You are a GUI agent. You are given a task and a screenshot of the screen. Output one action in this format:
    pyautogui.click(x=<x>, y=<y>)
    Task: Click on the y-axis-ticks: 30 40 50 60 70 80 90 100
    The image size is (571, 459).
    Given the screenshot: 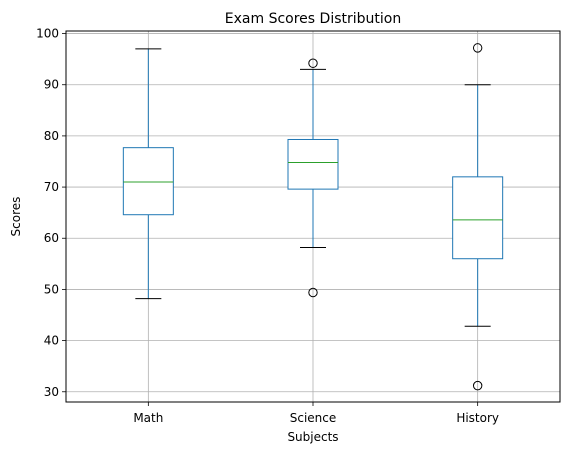 What is the action you would take?
    pyautogui.click(x=51, y=213)
    